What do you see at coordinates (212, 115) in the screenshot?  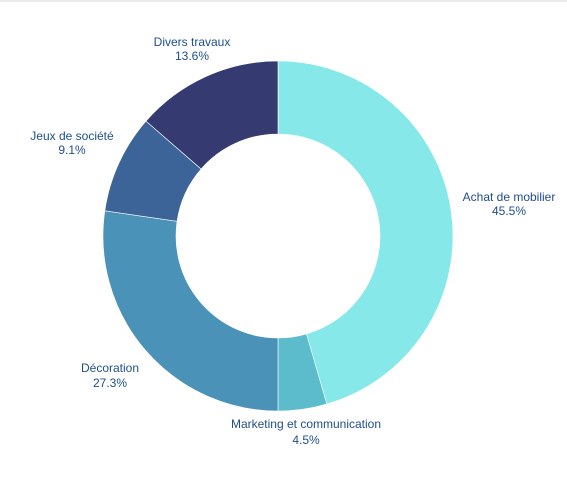 I see `slice-divers-travaux` at bounding box center [212, 115].